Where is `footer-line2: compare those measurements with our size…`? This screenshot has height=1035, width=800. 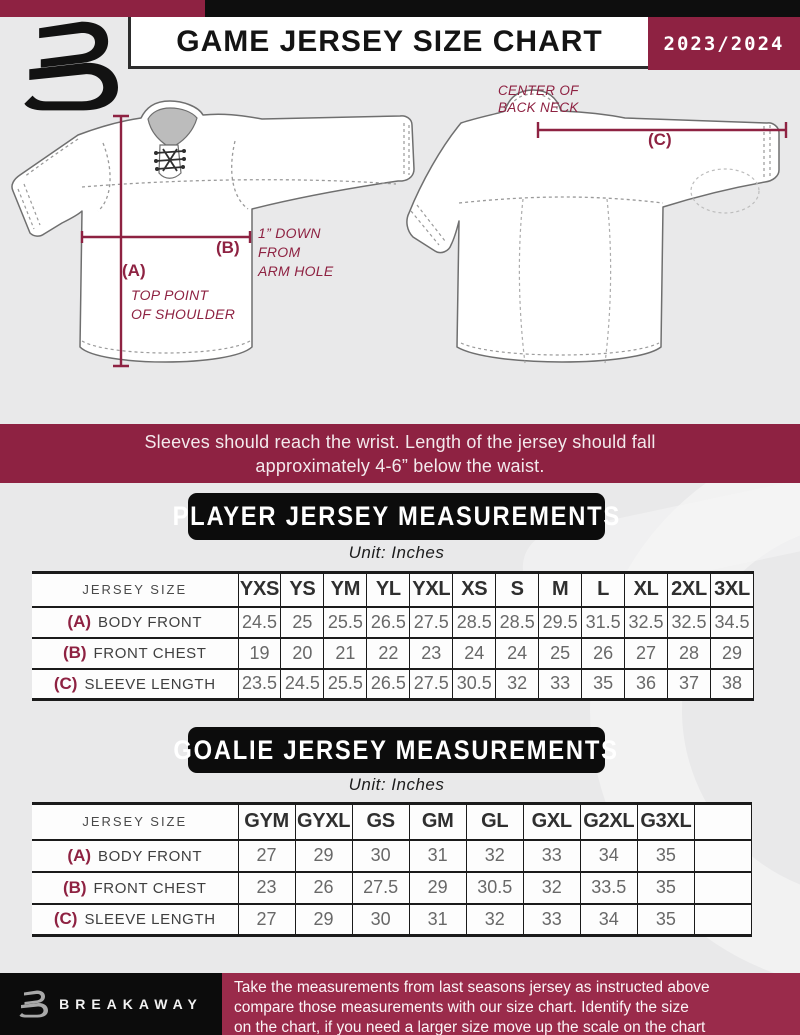 footer-line2: compare those measurements with our size… is located at coordinates (461, 1007).